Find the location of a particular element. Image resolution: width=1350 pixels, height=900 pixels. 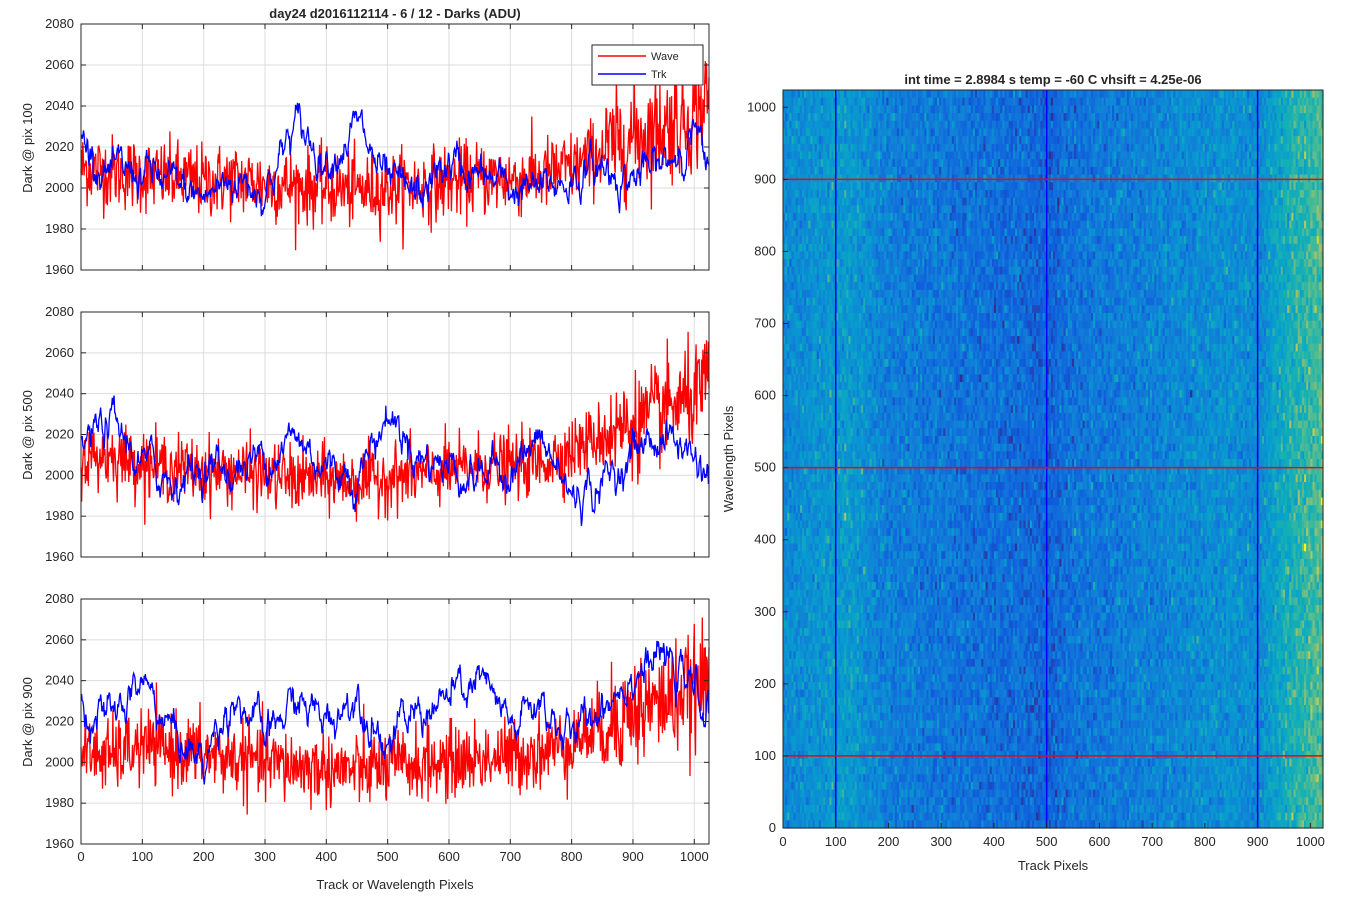

x-tick-label: 600 is located at coordinates (449, 856).